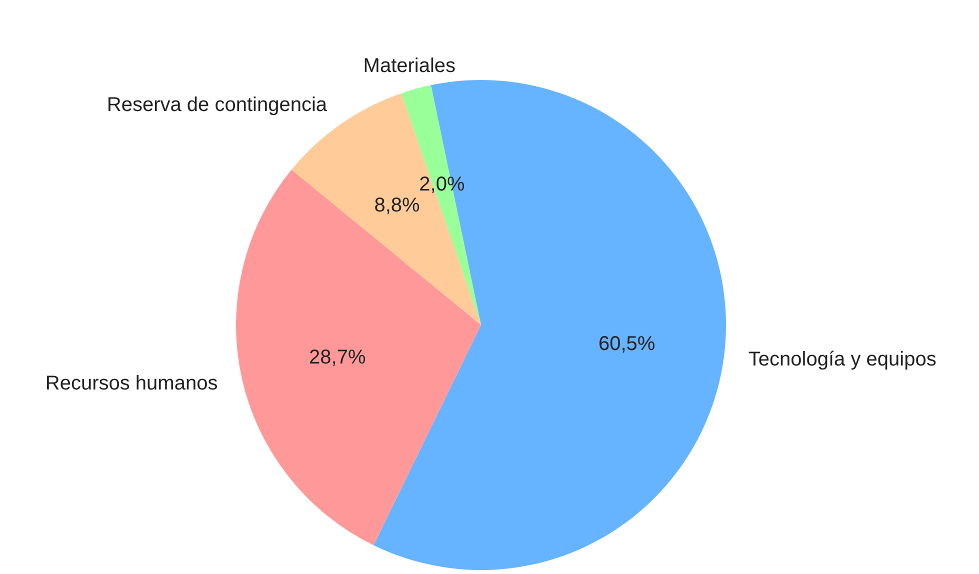  What do you see at coordinates (131, 383) in the screenshot?
I see `slice-label: Recursos humanos` at bounding box center [131, 383].